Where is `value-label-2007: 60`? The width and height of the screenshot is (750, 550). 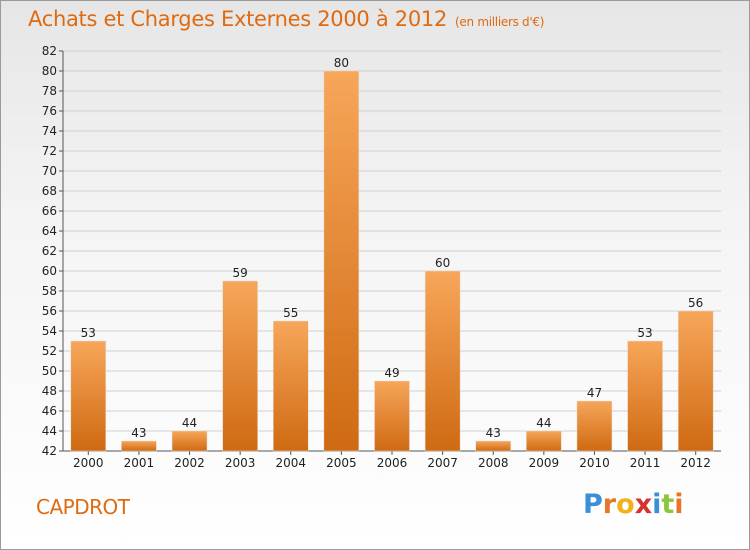 value-label-2007: 60 is located at coordinates (442, 263).